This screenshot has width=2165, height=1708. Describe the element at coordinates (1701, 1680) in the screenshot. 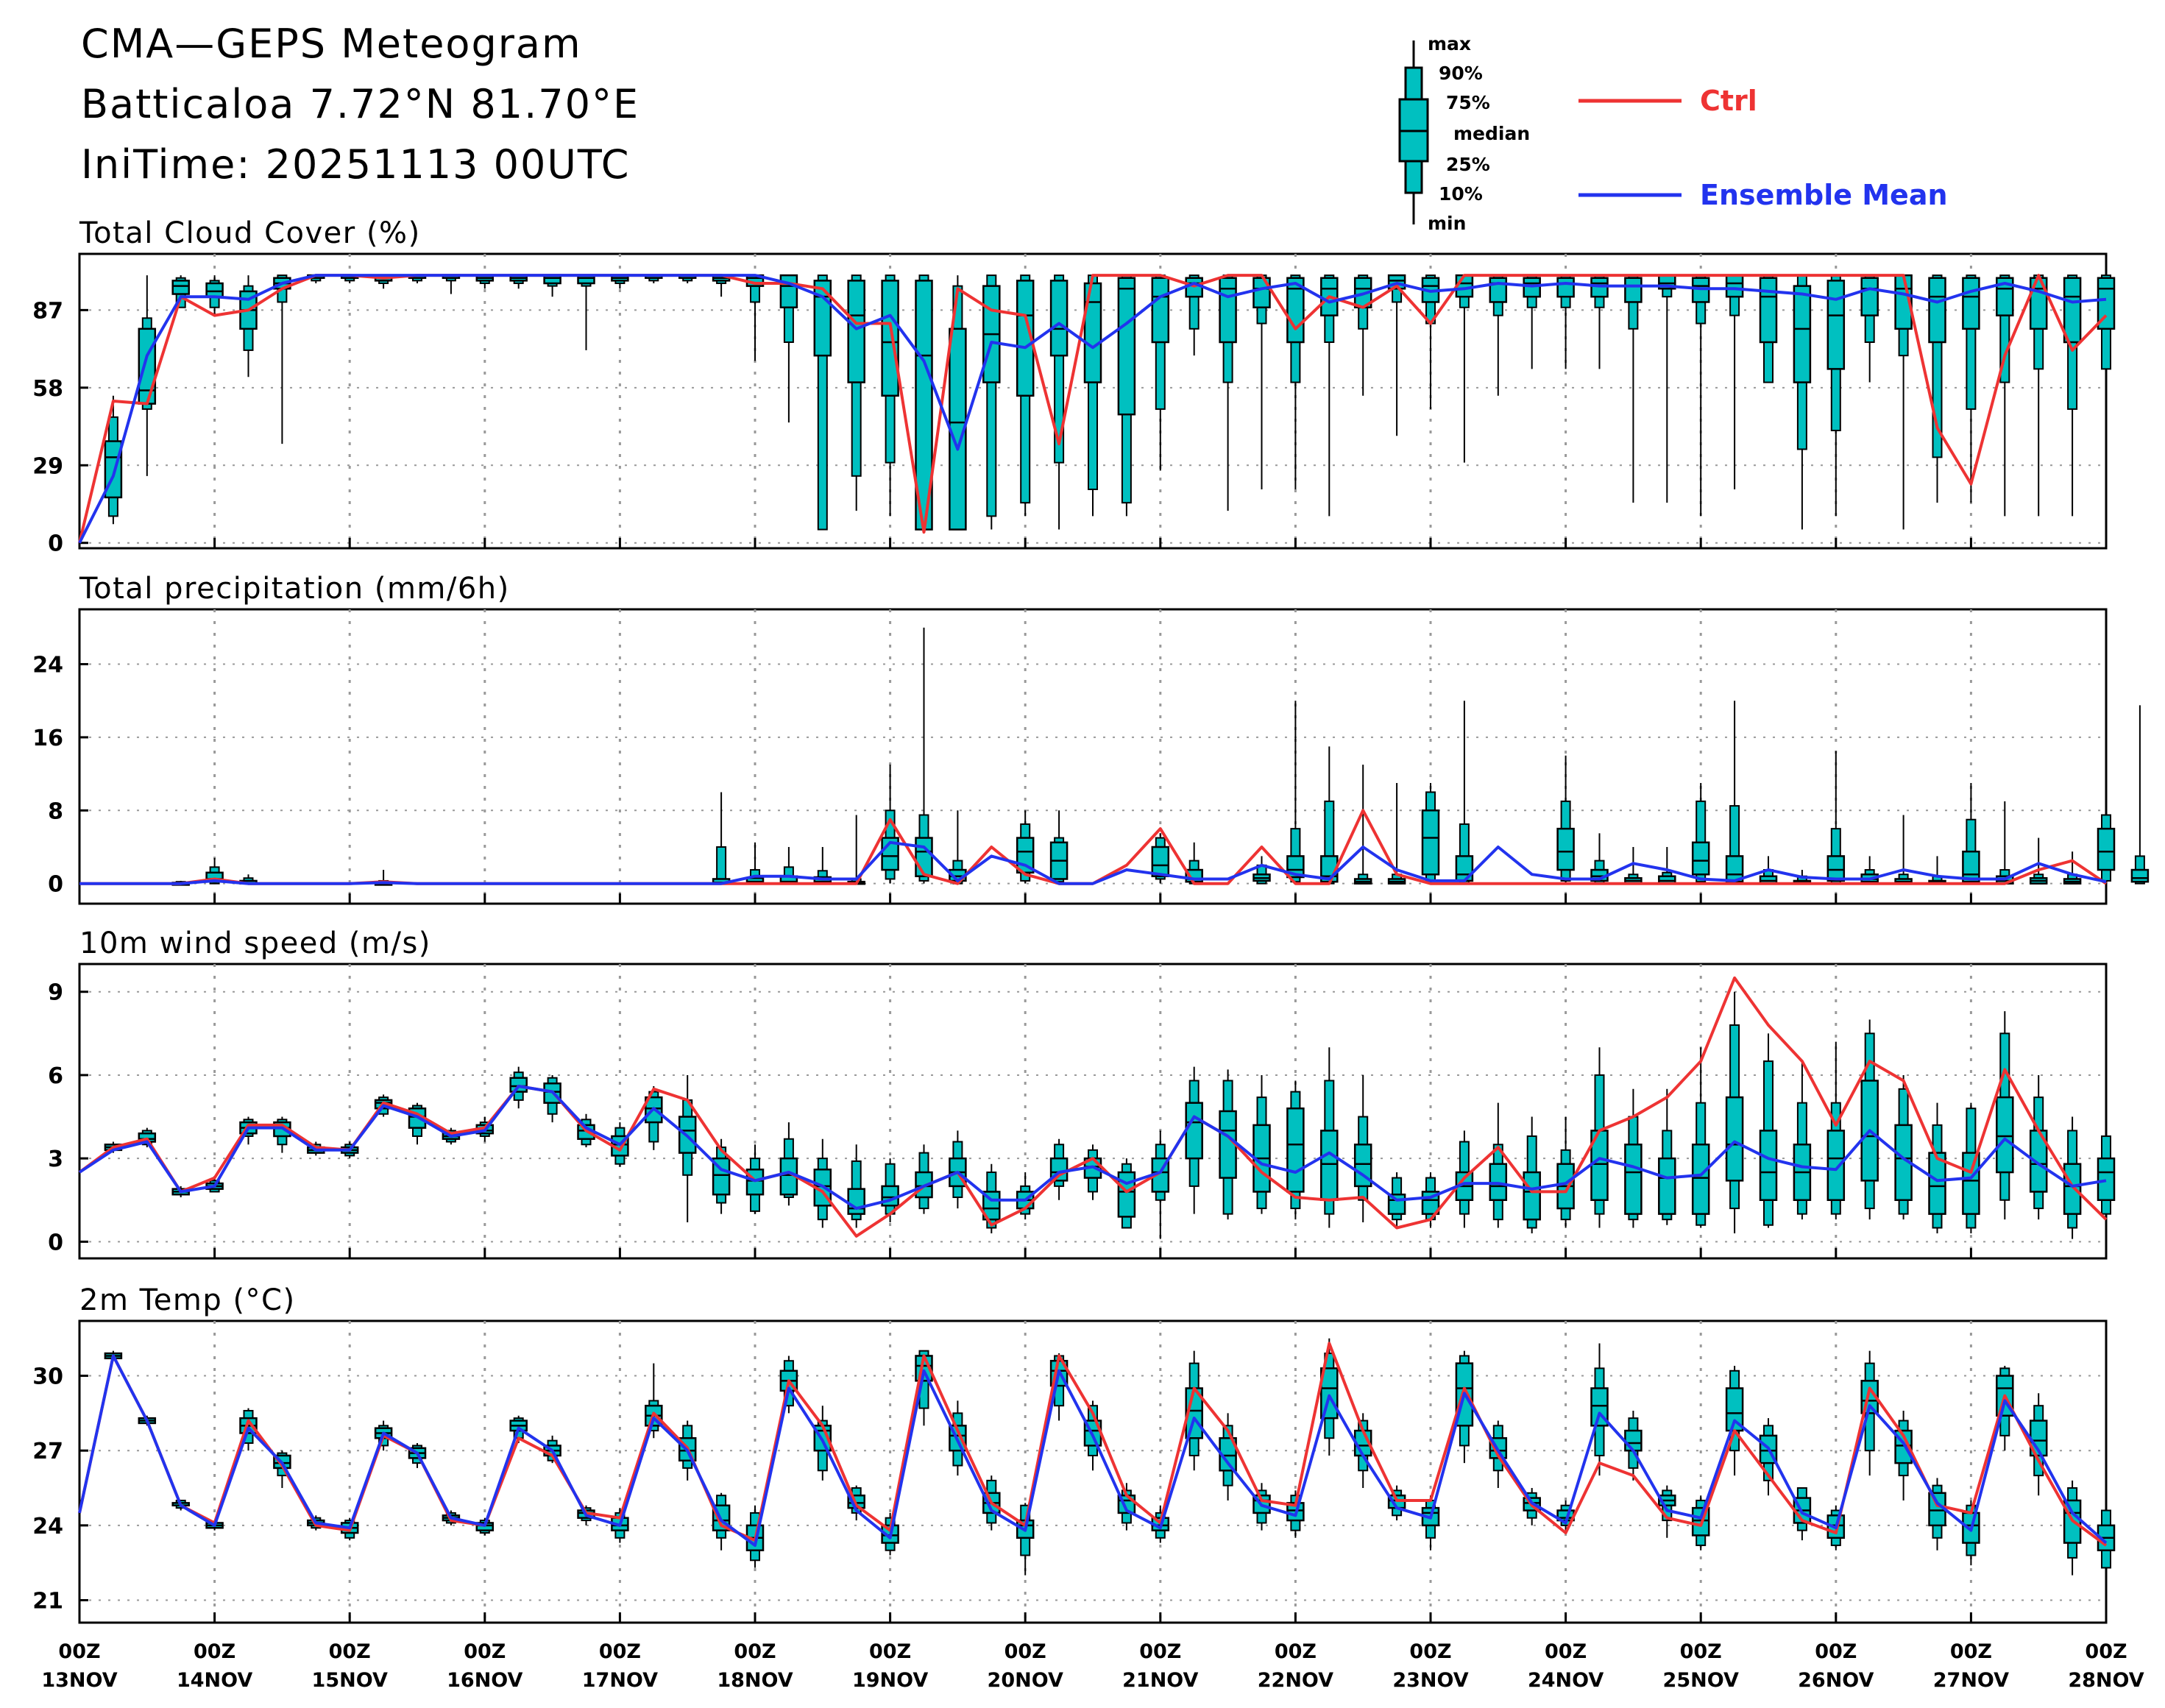

I see `x-tick-label-date: 25NOV` at that location.